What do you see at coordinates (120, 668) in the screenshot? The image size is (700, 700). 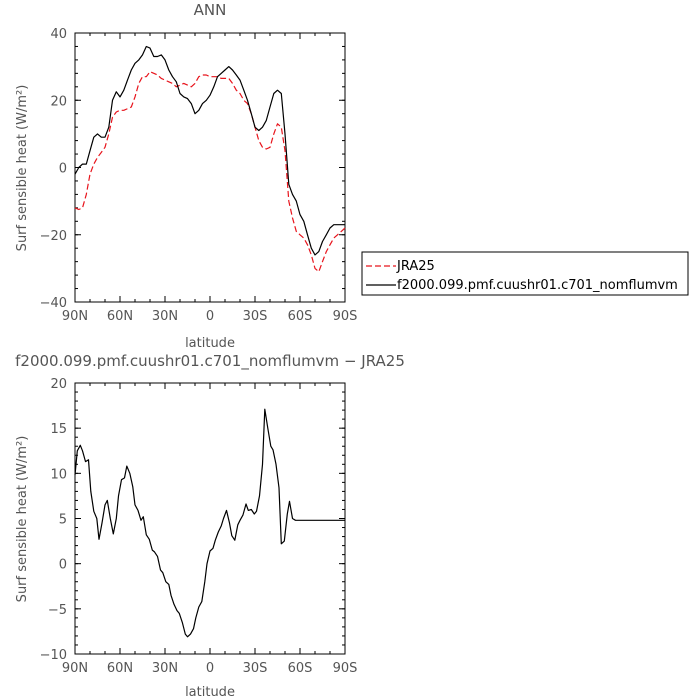 I see `bottom-x-tick-label: 60N` at bounding box center [120, 668].